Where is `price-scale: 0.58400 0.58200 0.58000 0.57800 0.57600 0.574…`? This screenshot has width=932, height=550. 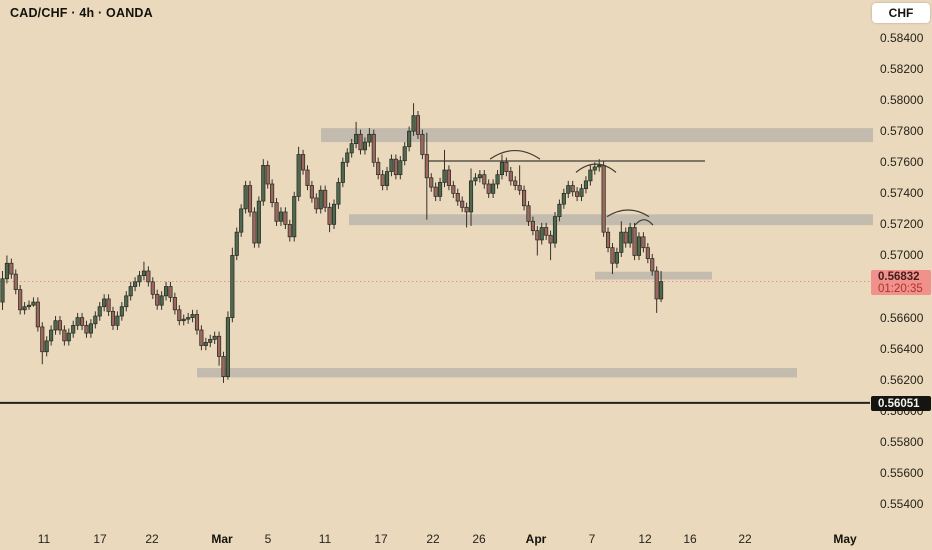 price-scale: 0.58400 0.58200 0.58000 0.57800 0.57600 0.574… is located at coordinates (902, 260).